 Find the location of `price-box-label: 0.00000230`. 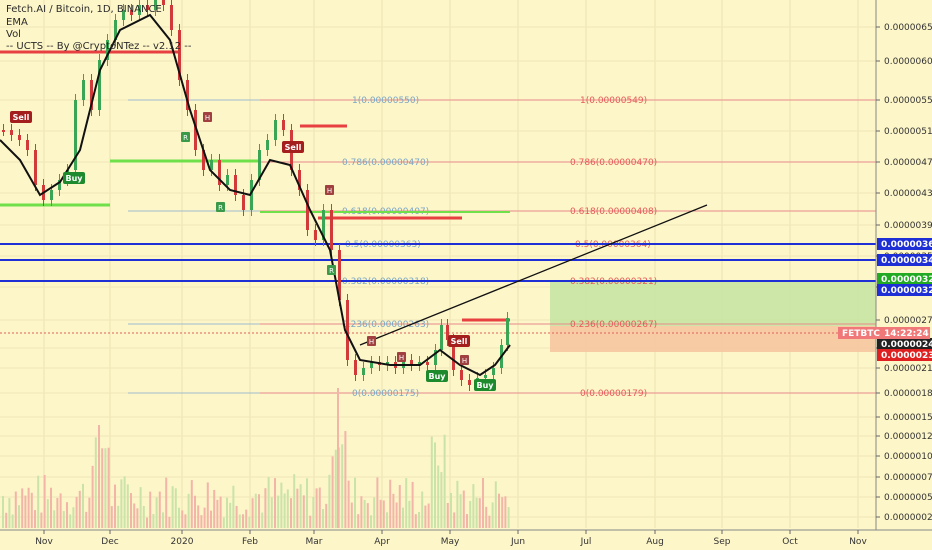

price-box-label: 0.00000230 is located at coordinates (906, 356).